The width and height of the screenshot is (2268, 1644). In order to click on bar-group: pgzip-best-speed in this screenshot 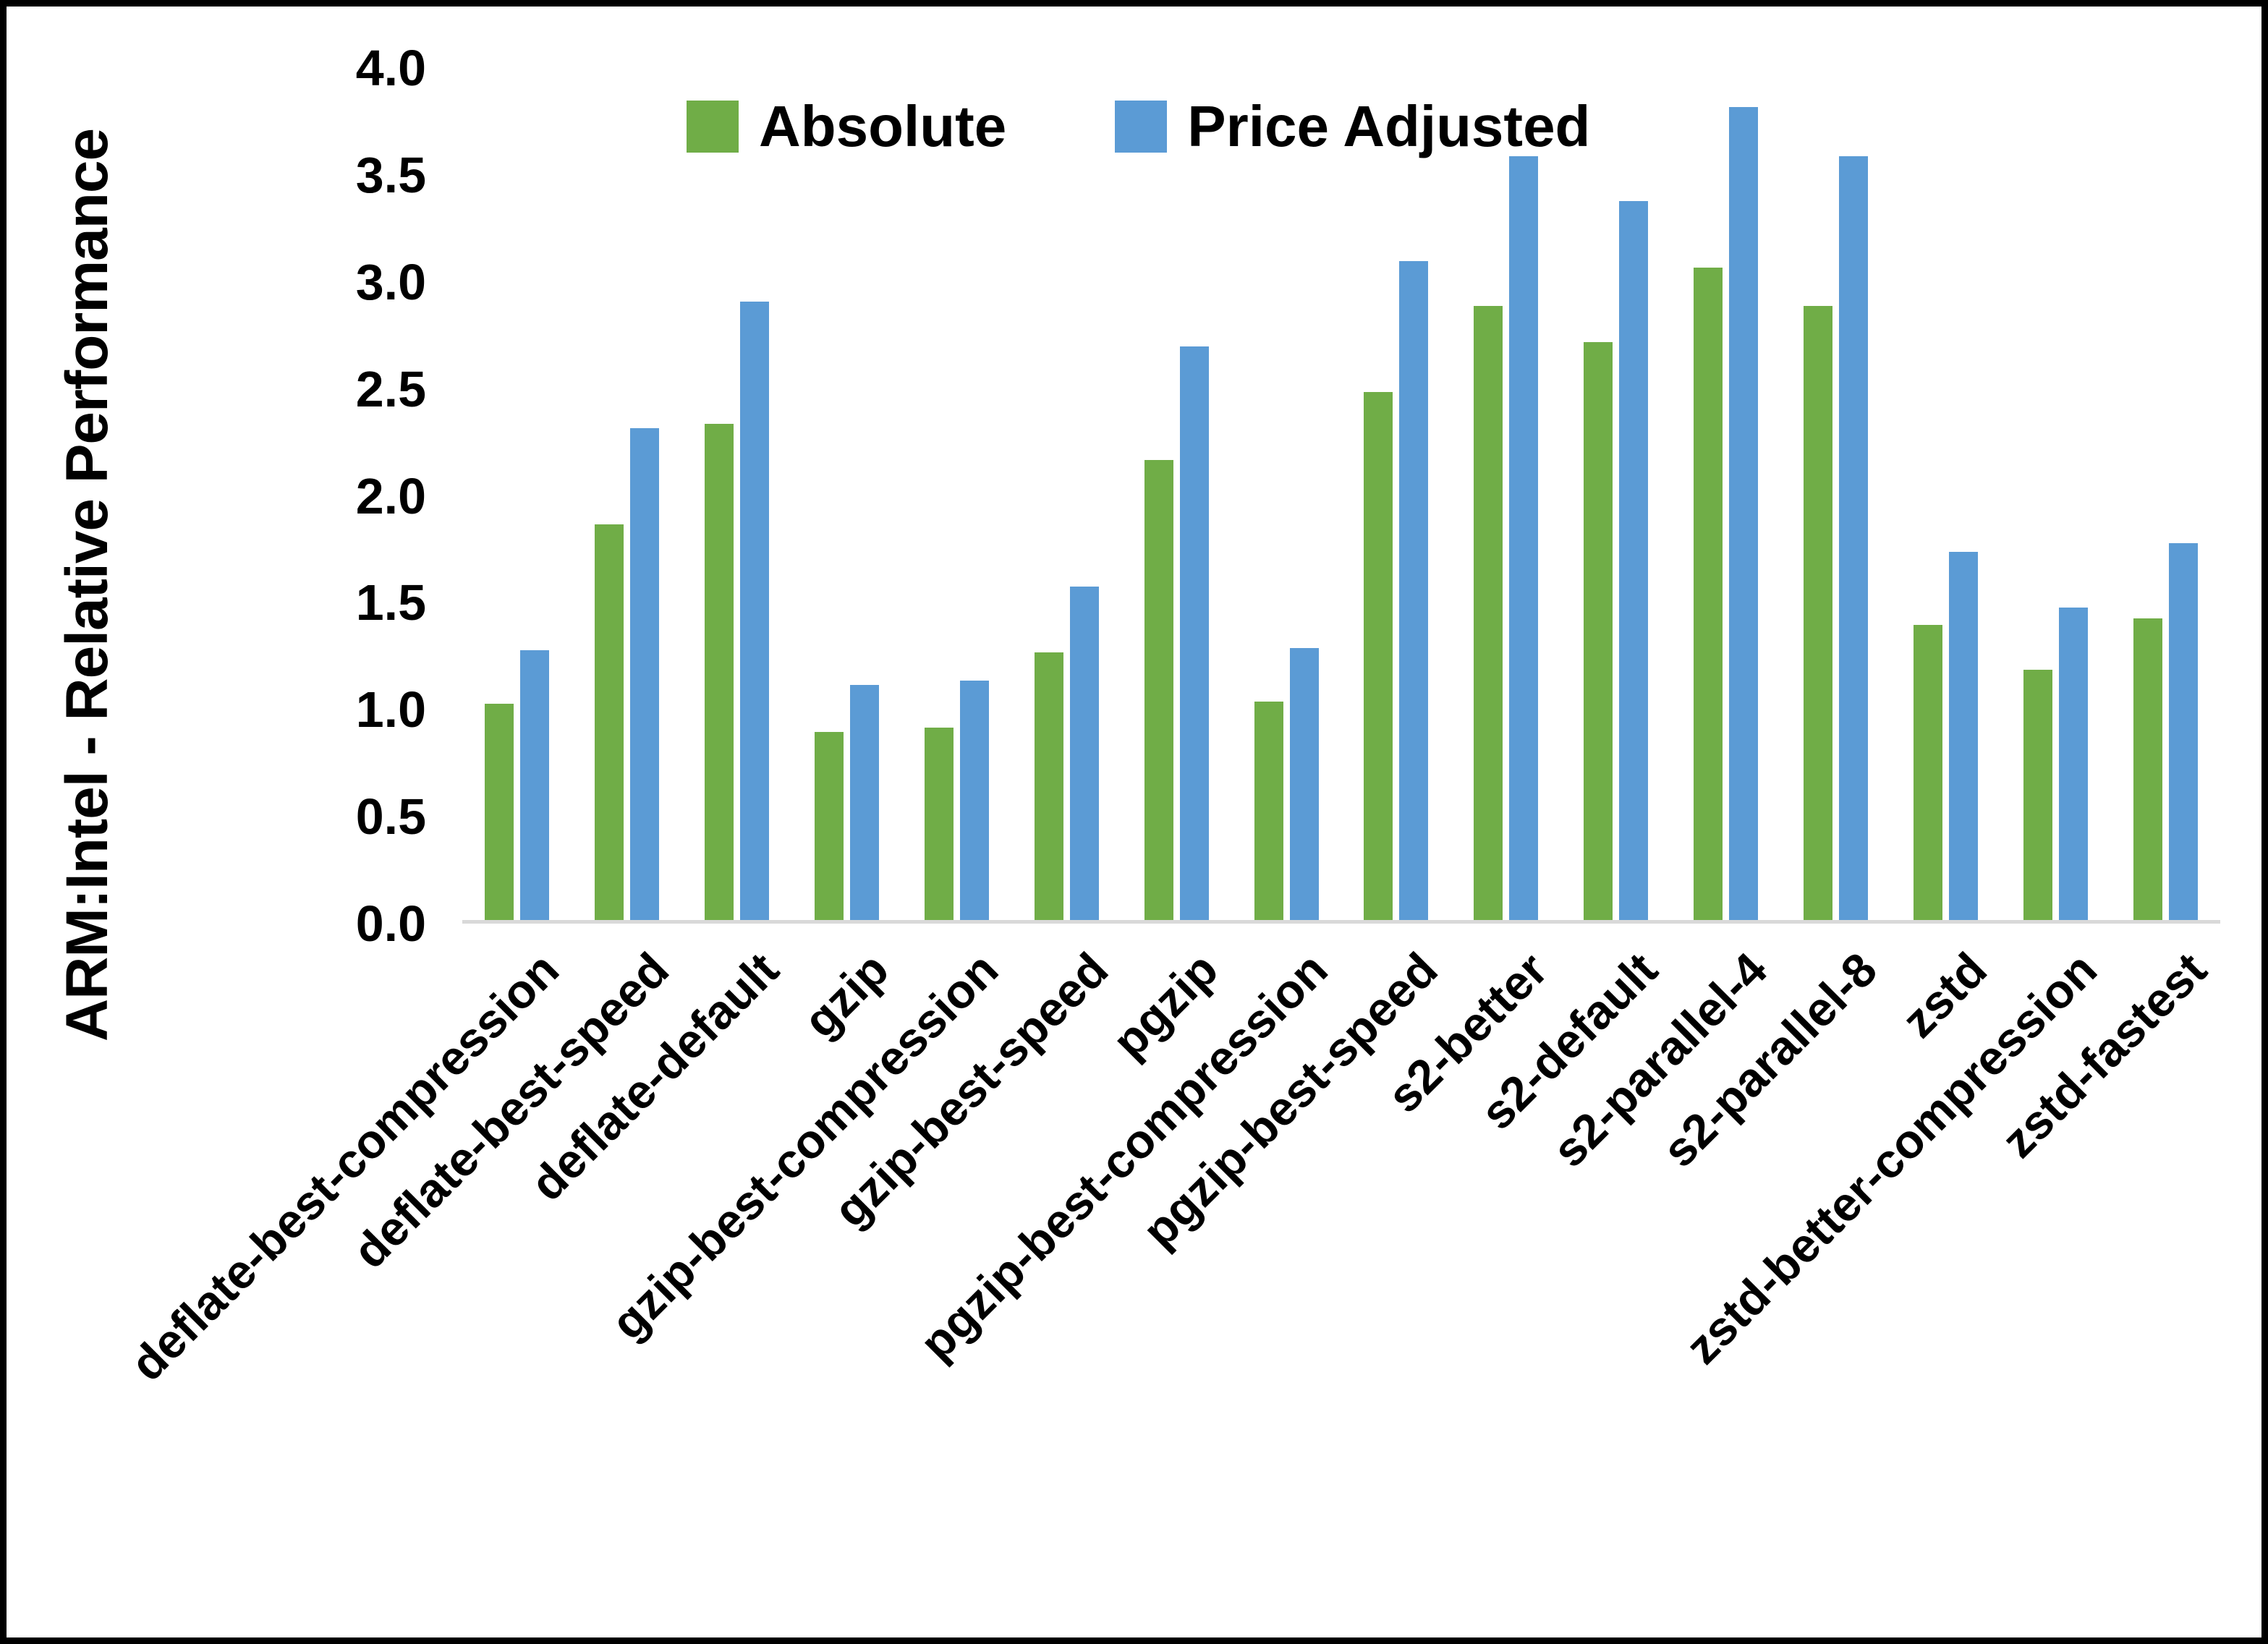, I will do `click(1291, 663)`.